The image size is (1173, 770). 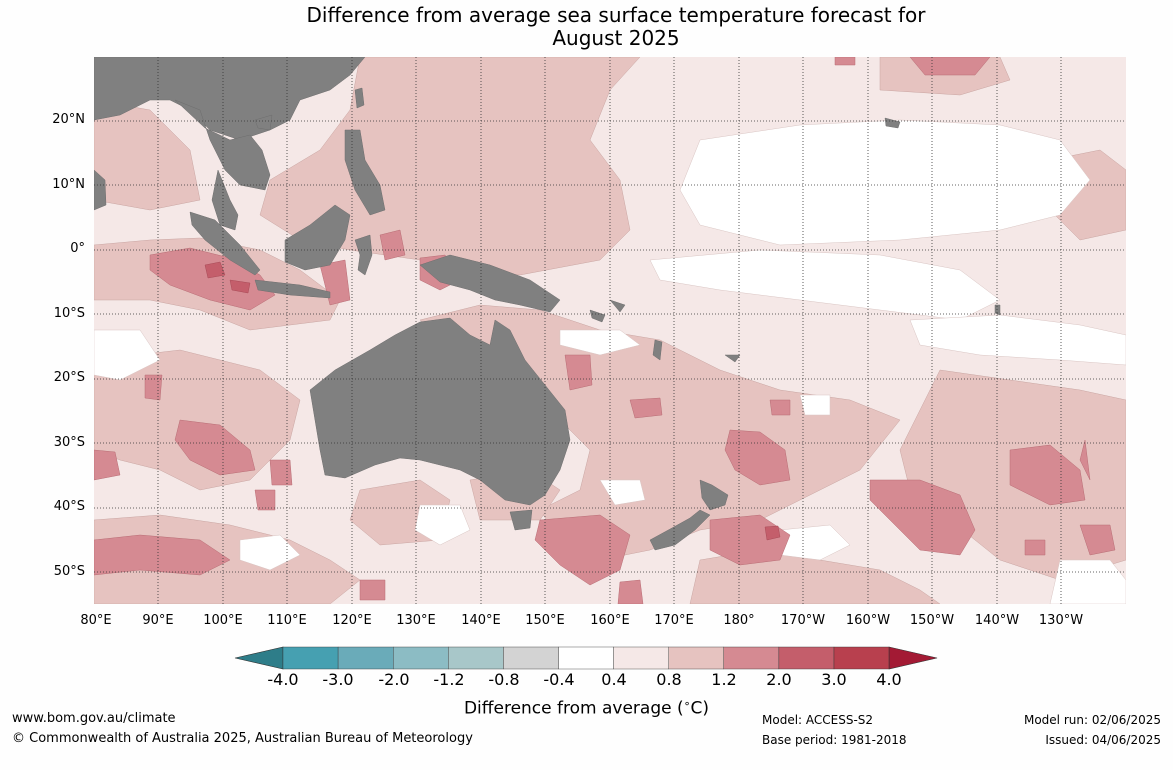 What do you see at coordinates (225, 200) in the screenshot?
I see `malay-peninsula` at bounding box center [225, 200].